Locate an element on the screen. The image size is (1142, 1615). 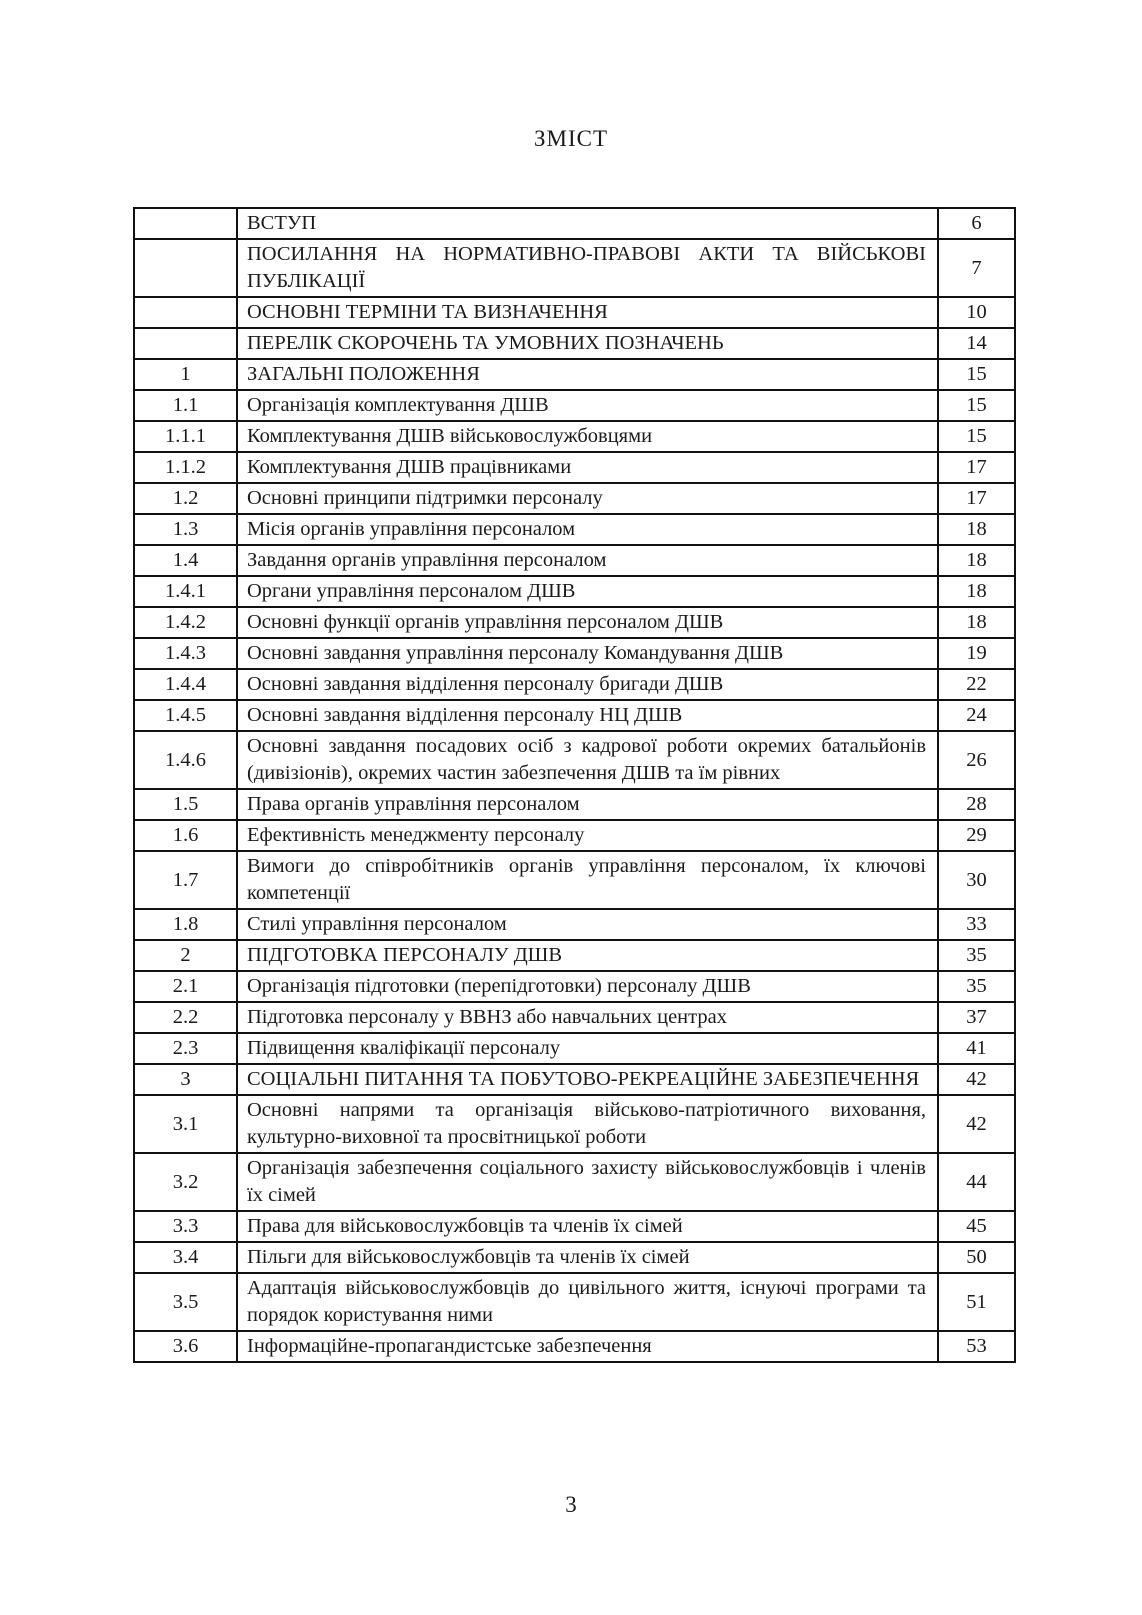
toc-row-title: Права органів управління персоналом is located at coordinates (587, 804).